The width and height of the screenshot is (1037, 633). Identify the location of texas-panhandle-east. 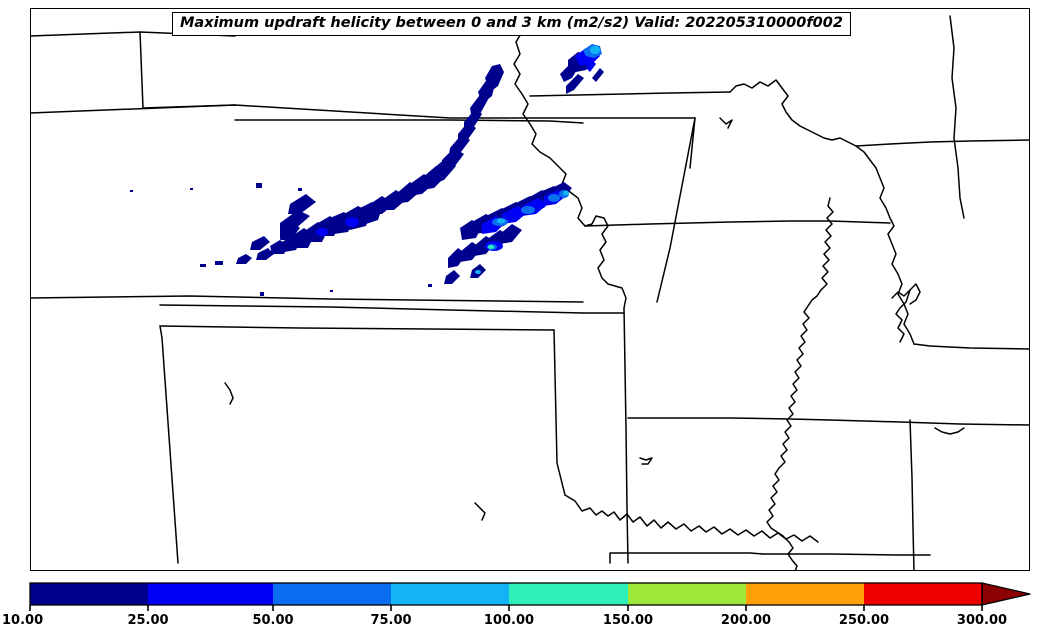
(559, 412).